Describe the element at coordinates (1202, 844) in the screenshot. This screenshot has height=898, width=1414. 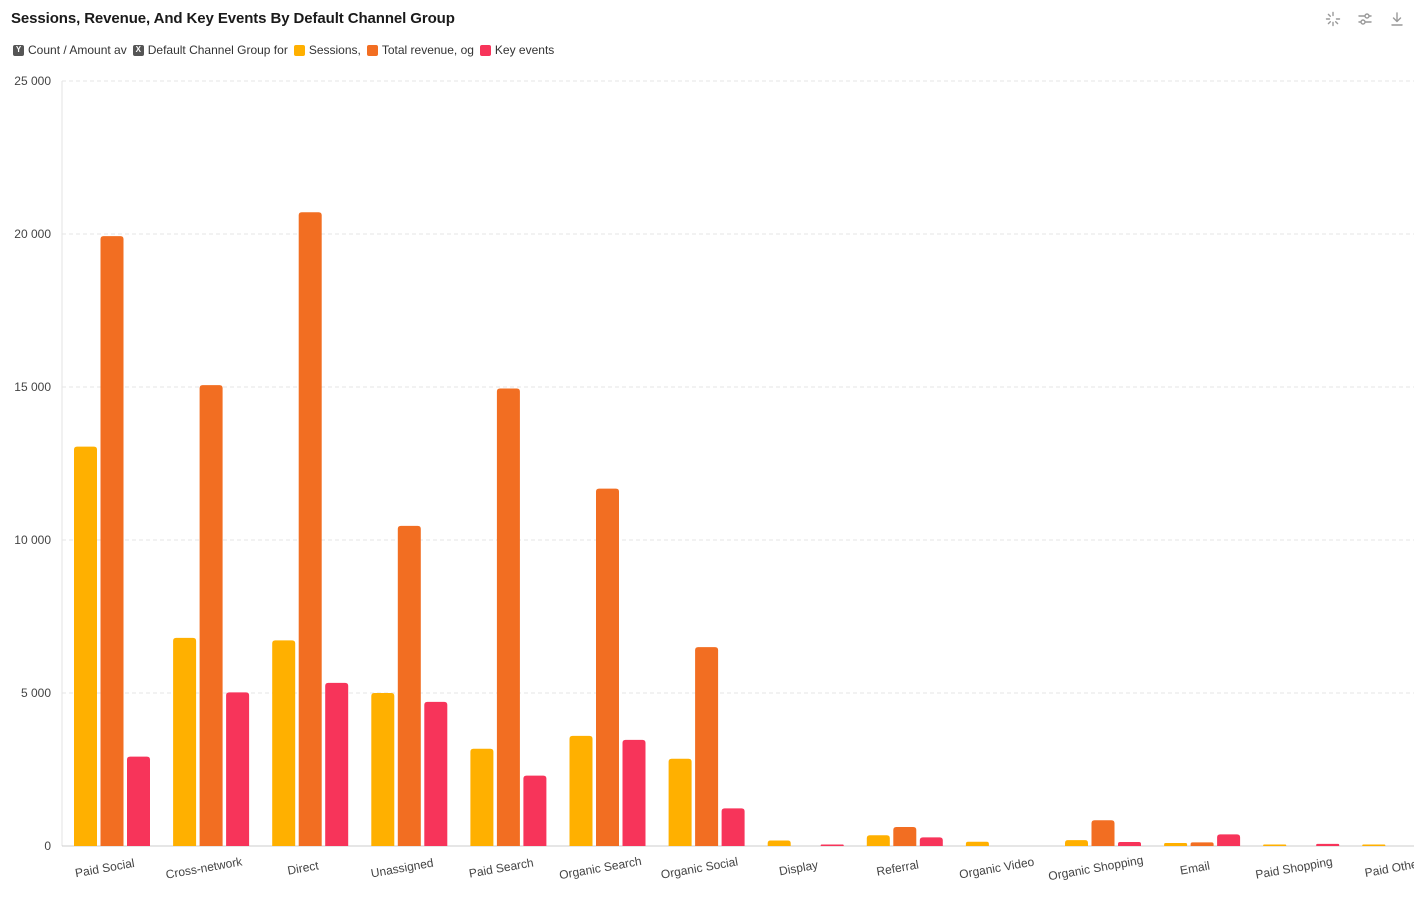
I see `bar-revenue-email` at that location.